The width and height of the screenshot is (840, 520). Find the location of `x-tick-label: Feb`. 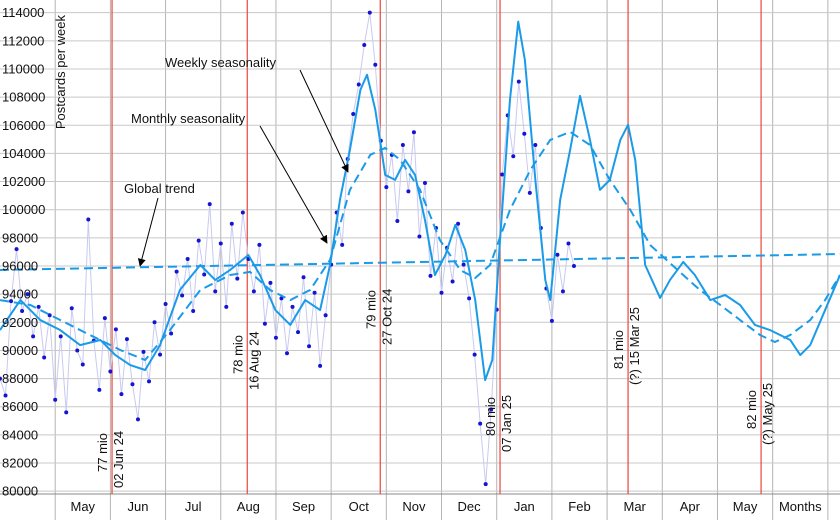

x-tick-label: Feb is located at coordinates (579, 506).